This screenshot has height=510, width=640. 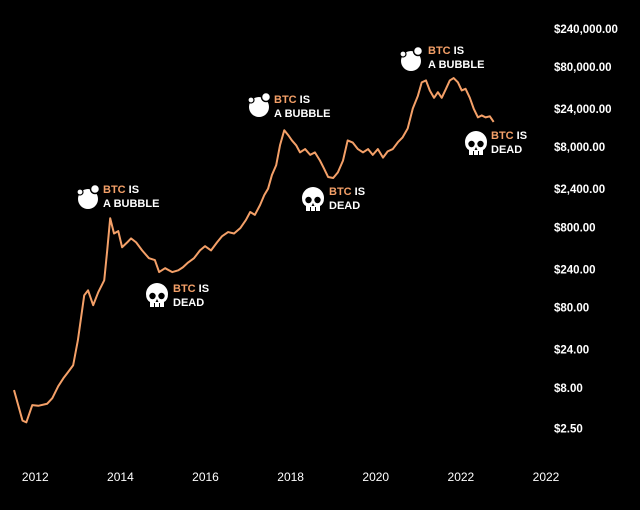 What do you see at coordinates (205, 477) in the screenshot?
I see `x-tick-label: 2016` at bounding box center [205, 477].